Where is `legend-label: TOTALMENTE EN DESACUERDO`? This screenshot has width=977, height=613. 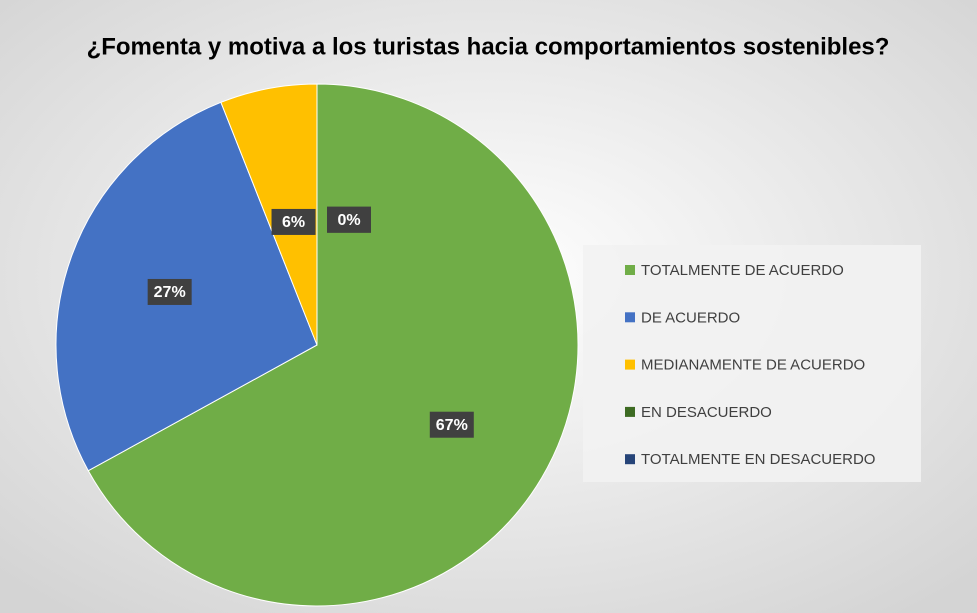 legend-label: TOTALMENTE EN DESACUERDO is located at coordinates (758, 459).